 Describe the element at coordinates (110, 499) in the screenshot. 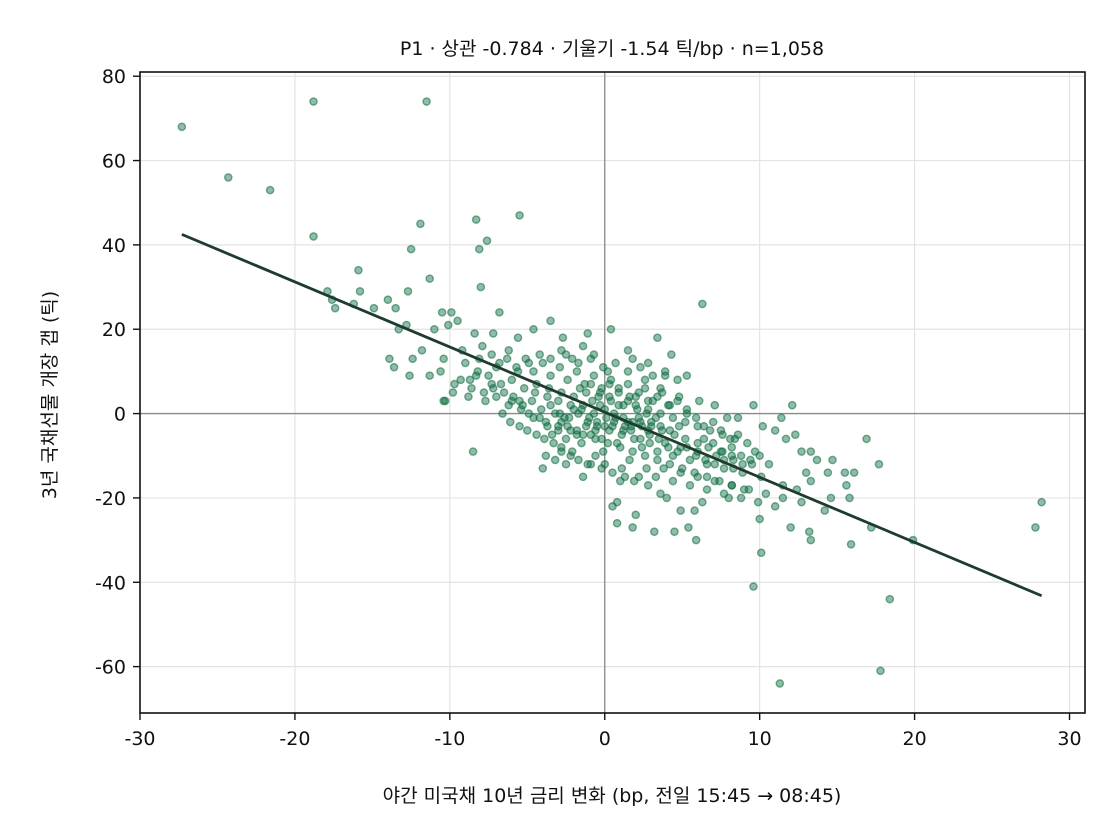

I see `y-tick-label: -20` at that location.